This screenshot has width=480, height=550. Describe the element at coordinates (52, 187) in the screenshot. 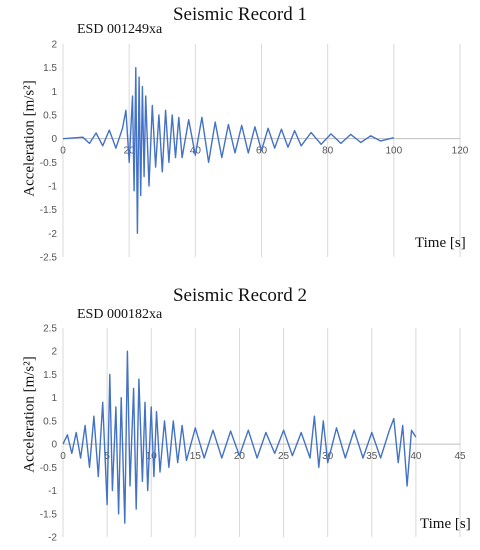

I see `y-tick-label-1: -1` at that location.